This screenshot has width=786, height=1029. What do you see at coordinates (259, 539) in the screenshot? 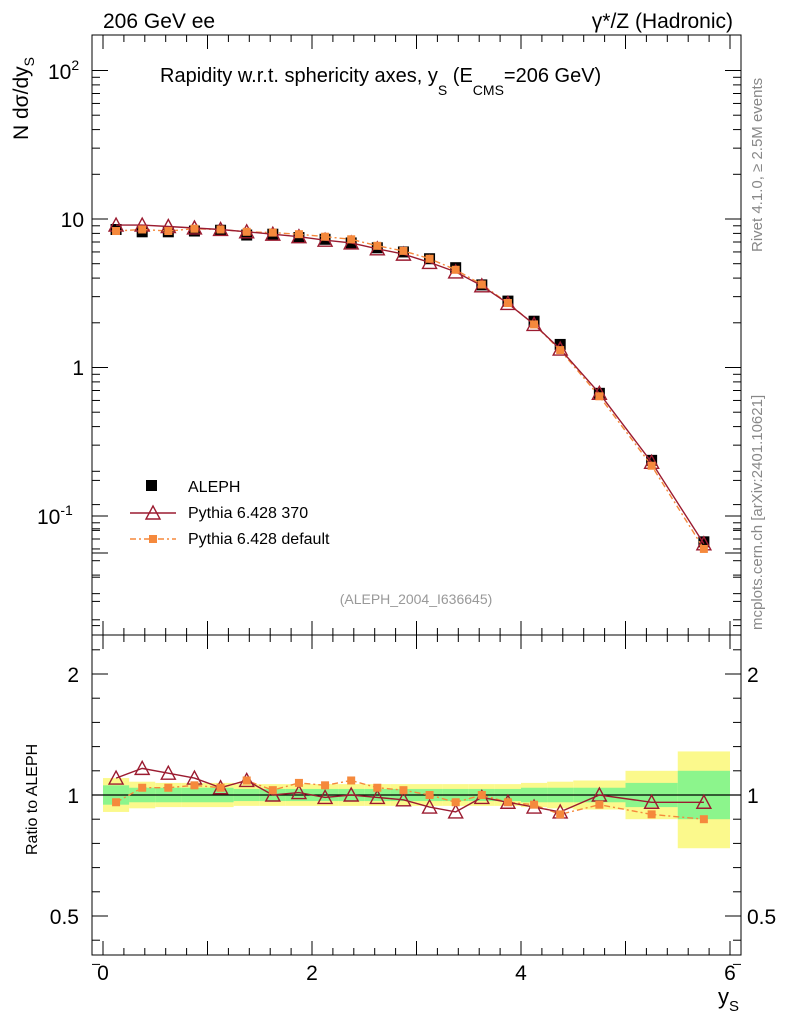
I see `legend-label-pdef: Pythia 6.428 default` at bounding box center [259, 539].